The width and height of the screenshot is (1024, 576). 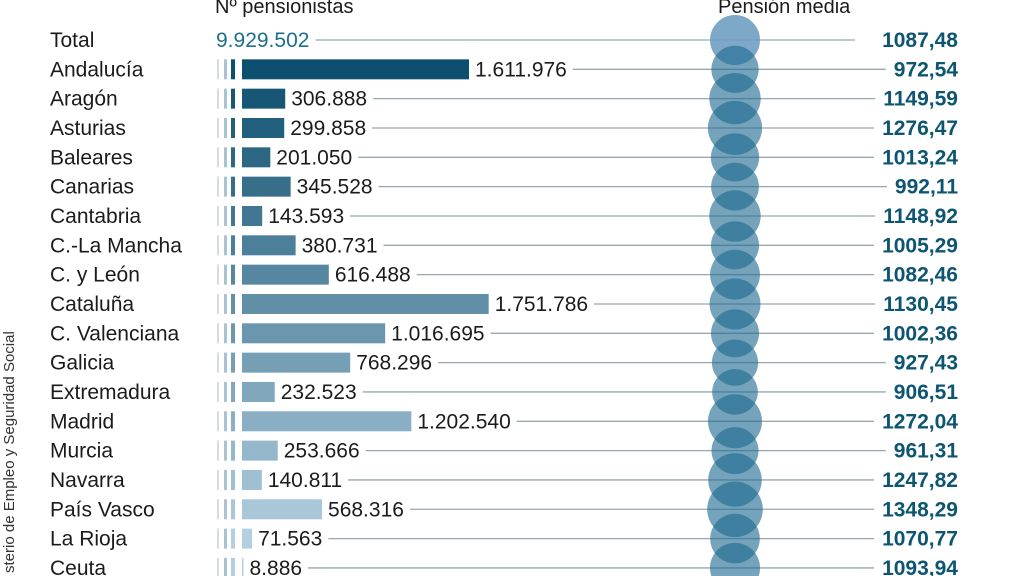 I want to click on header-pension: Pensión media, so click(x=784, y=9).